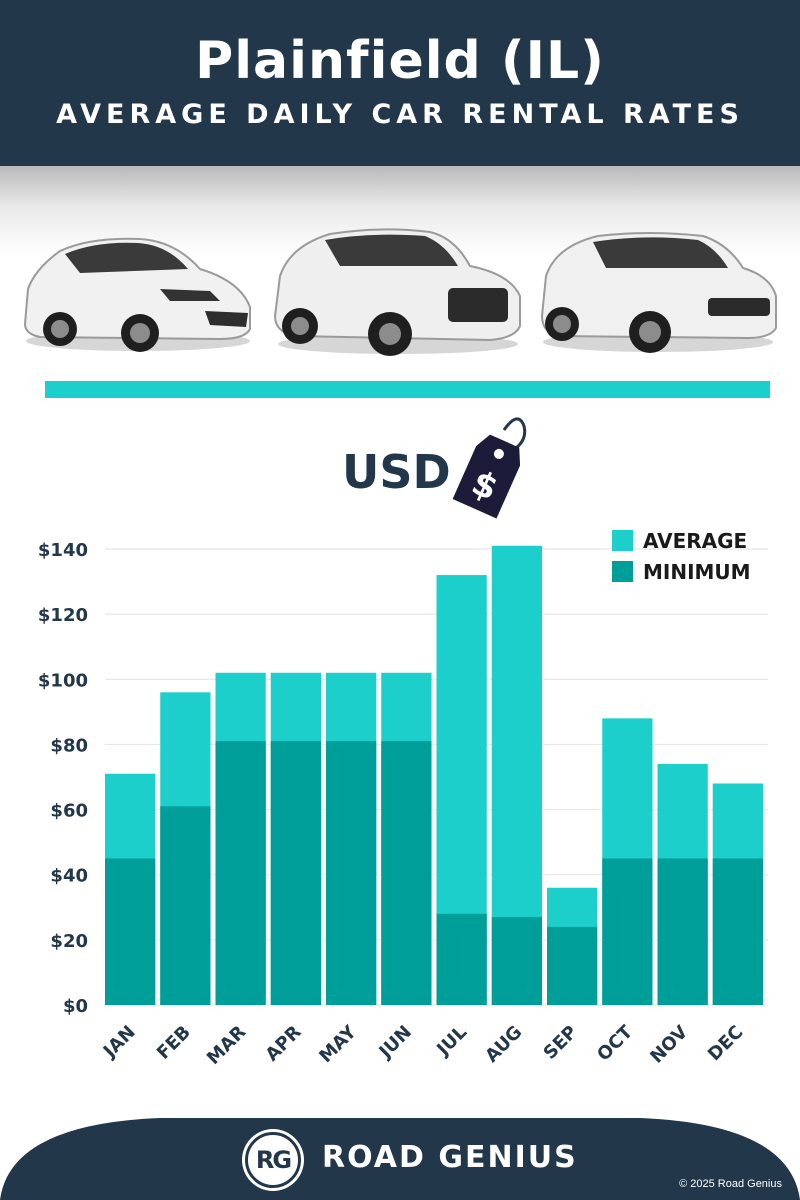 Image resolution: width=800 pixels, height=1200 pixels. What do you see at coordinates (63, 615) in the screenshot?
I see `y-tick-label: $120` at bounding box center [63, 615].